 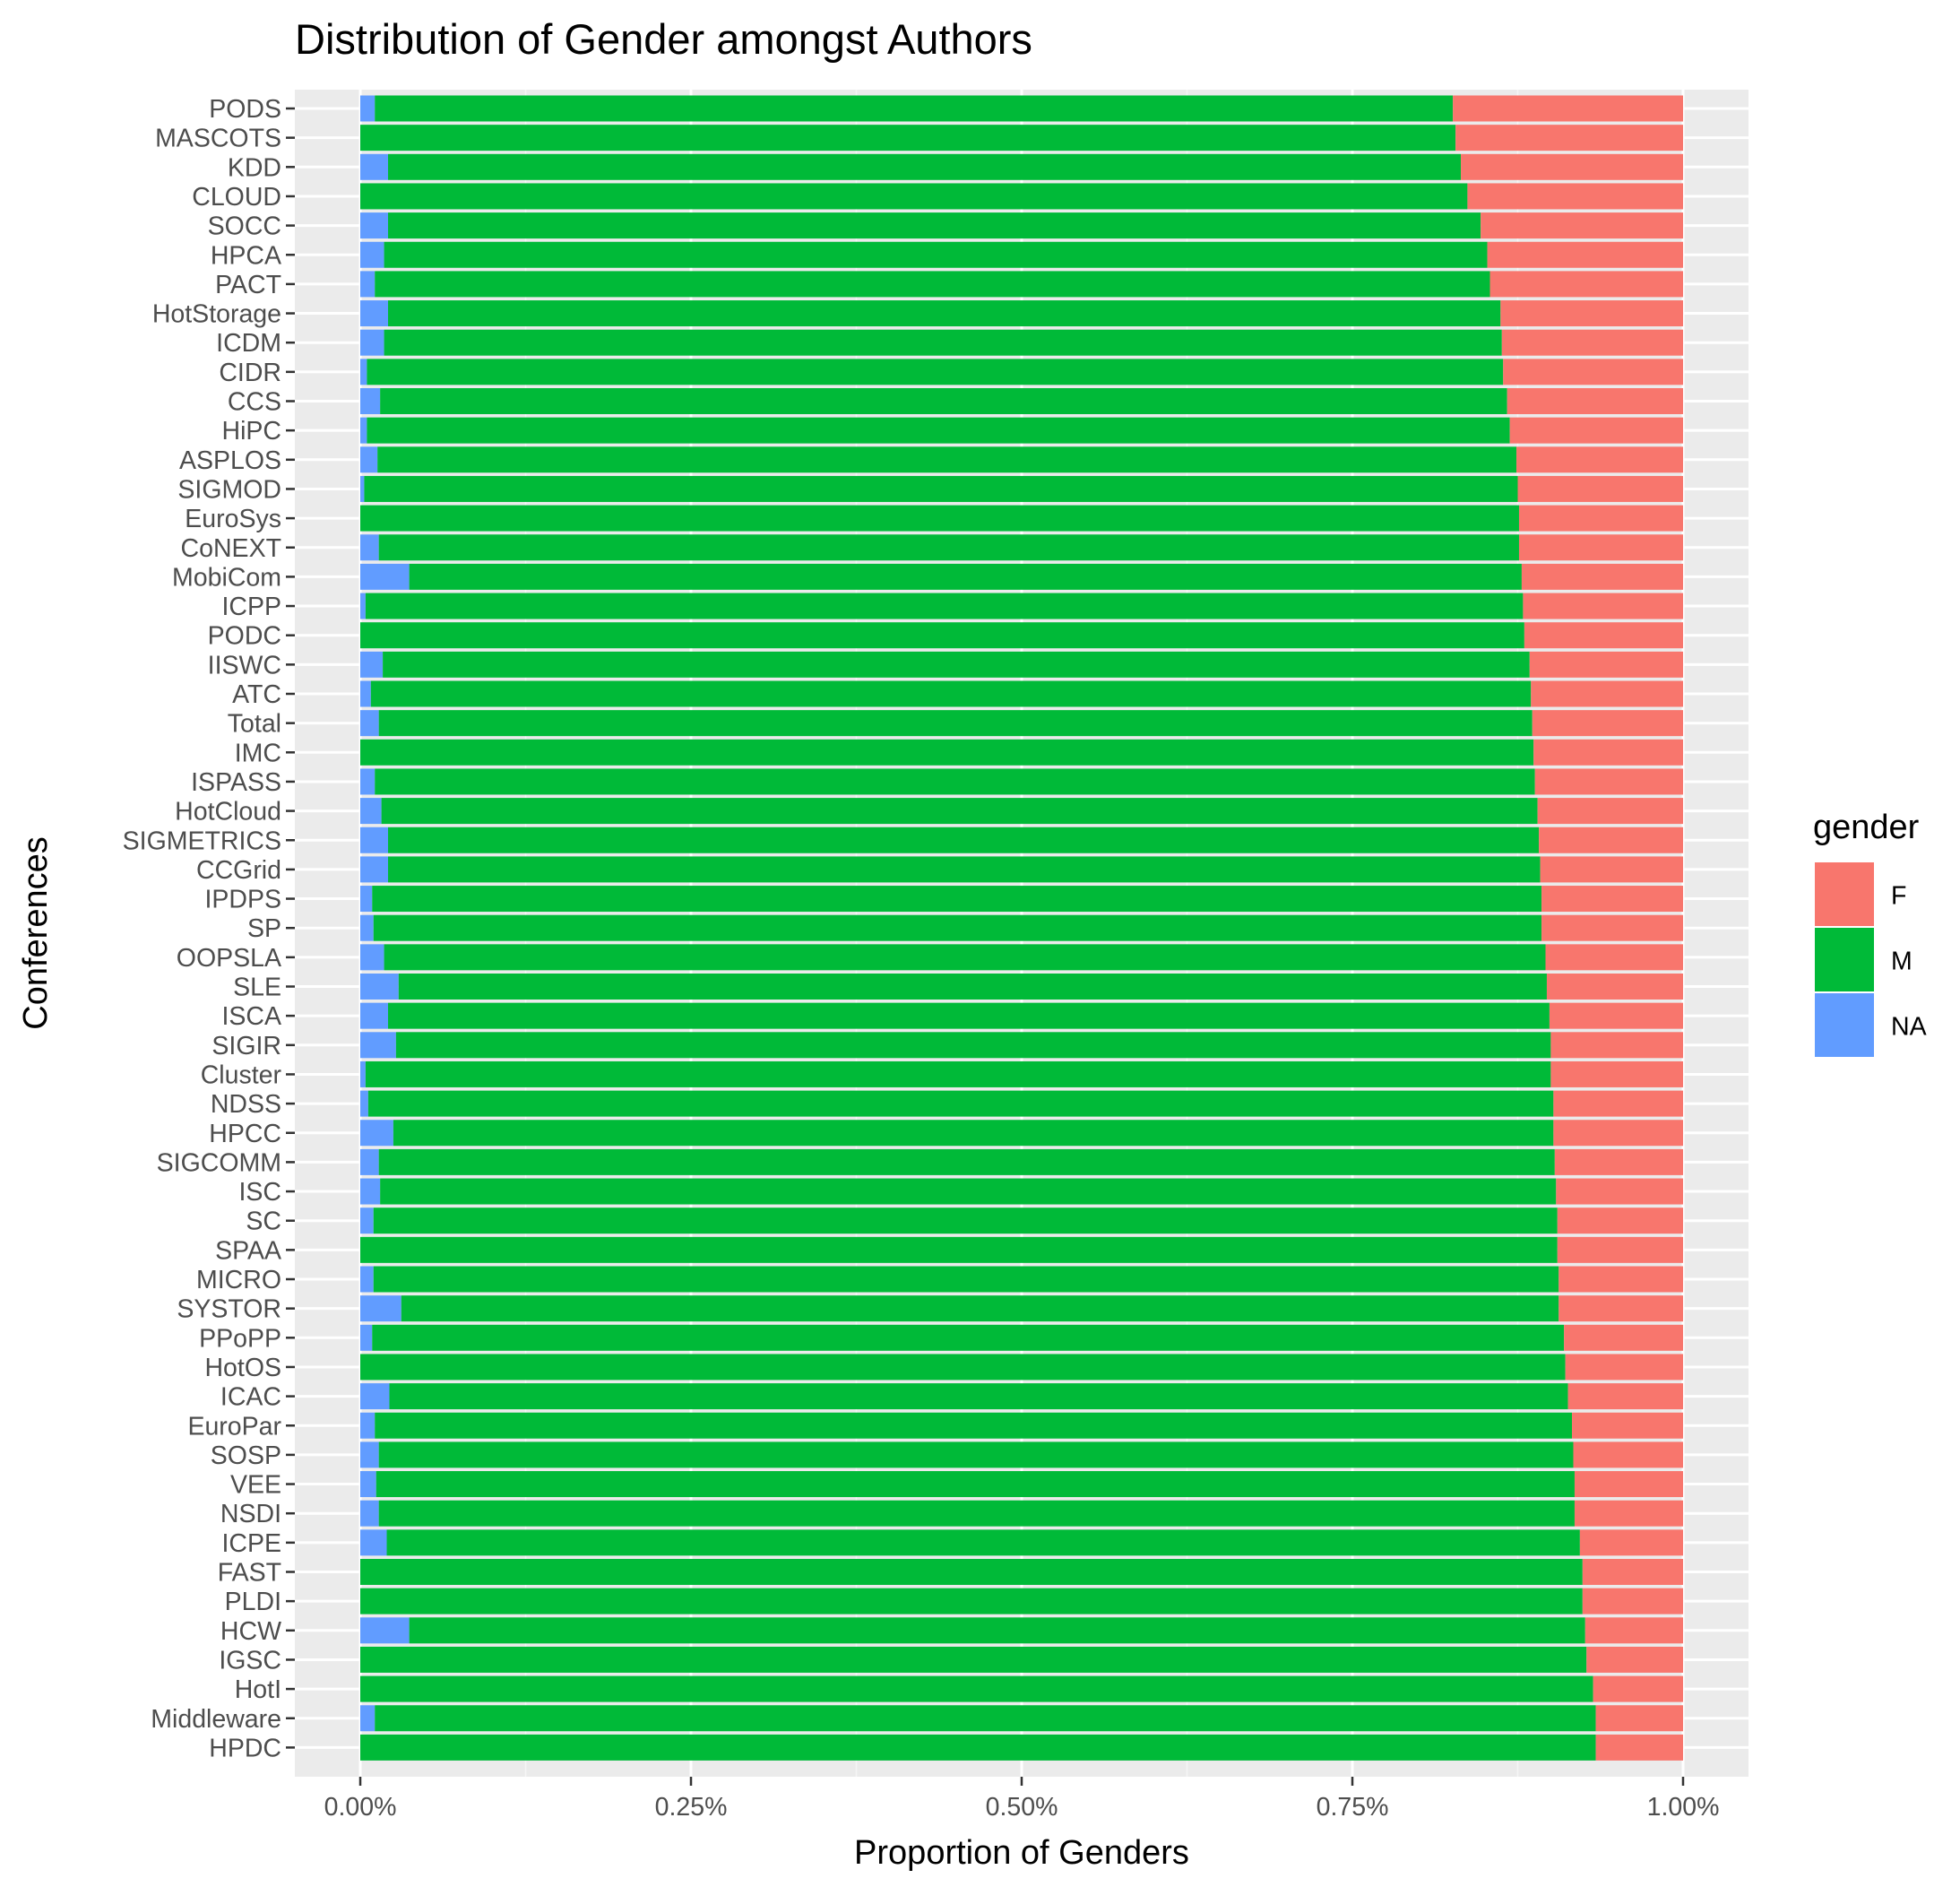 I want to click on y-tick-label: CCS, so click(x=254, y=402).